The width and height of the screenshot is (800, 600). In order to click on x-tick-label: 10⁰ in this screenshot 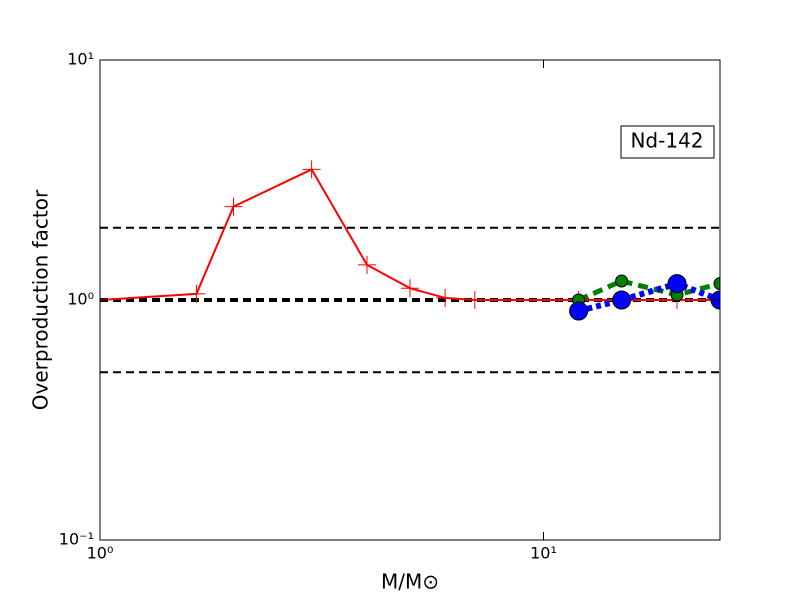, I will do `click(100, 553)`.